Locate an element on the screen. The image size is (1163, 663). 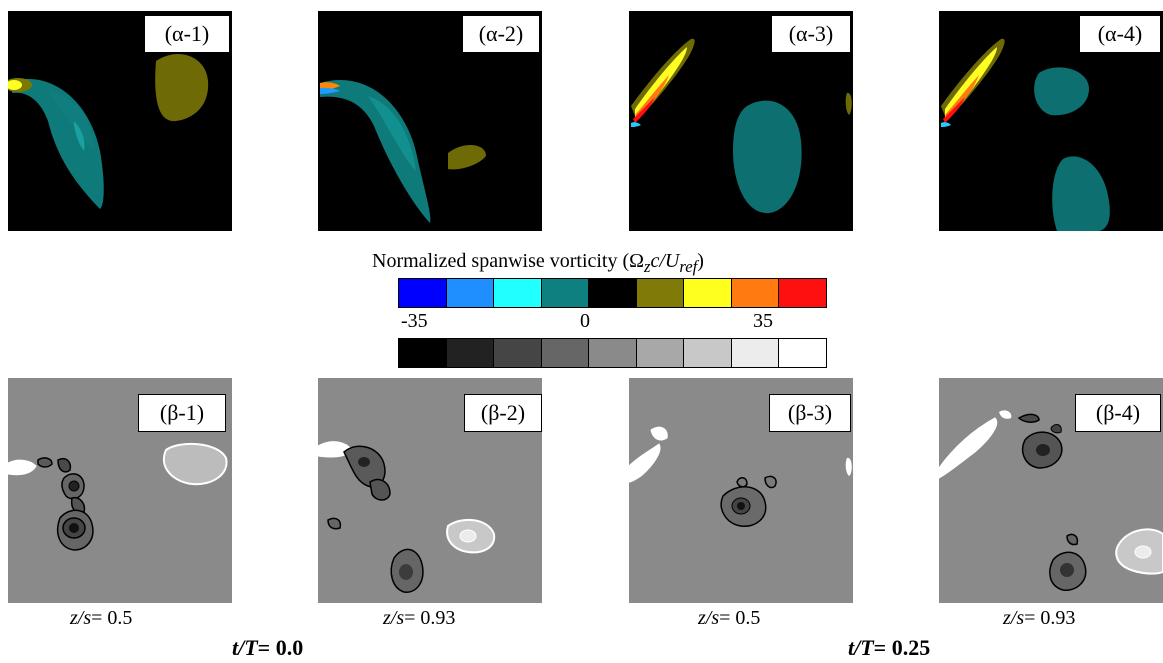
vorticity-panel-alpha-1: (α-1) is located at coordinates (120, 121).